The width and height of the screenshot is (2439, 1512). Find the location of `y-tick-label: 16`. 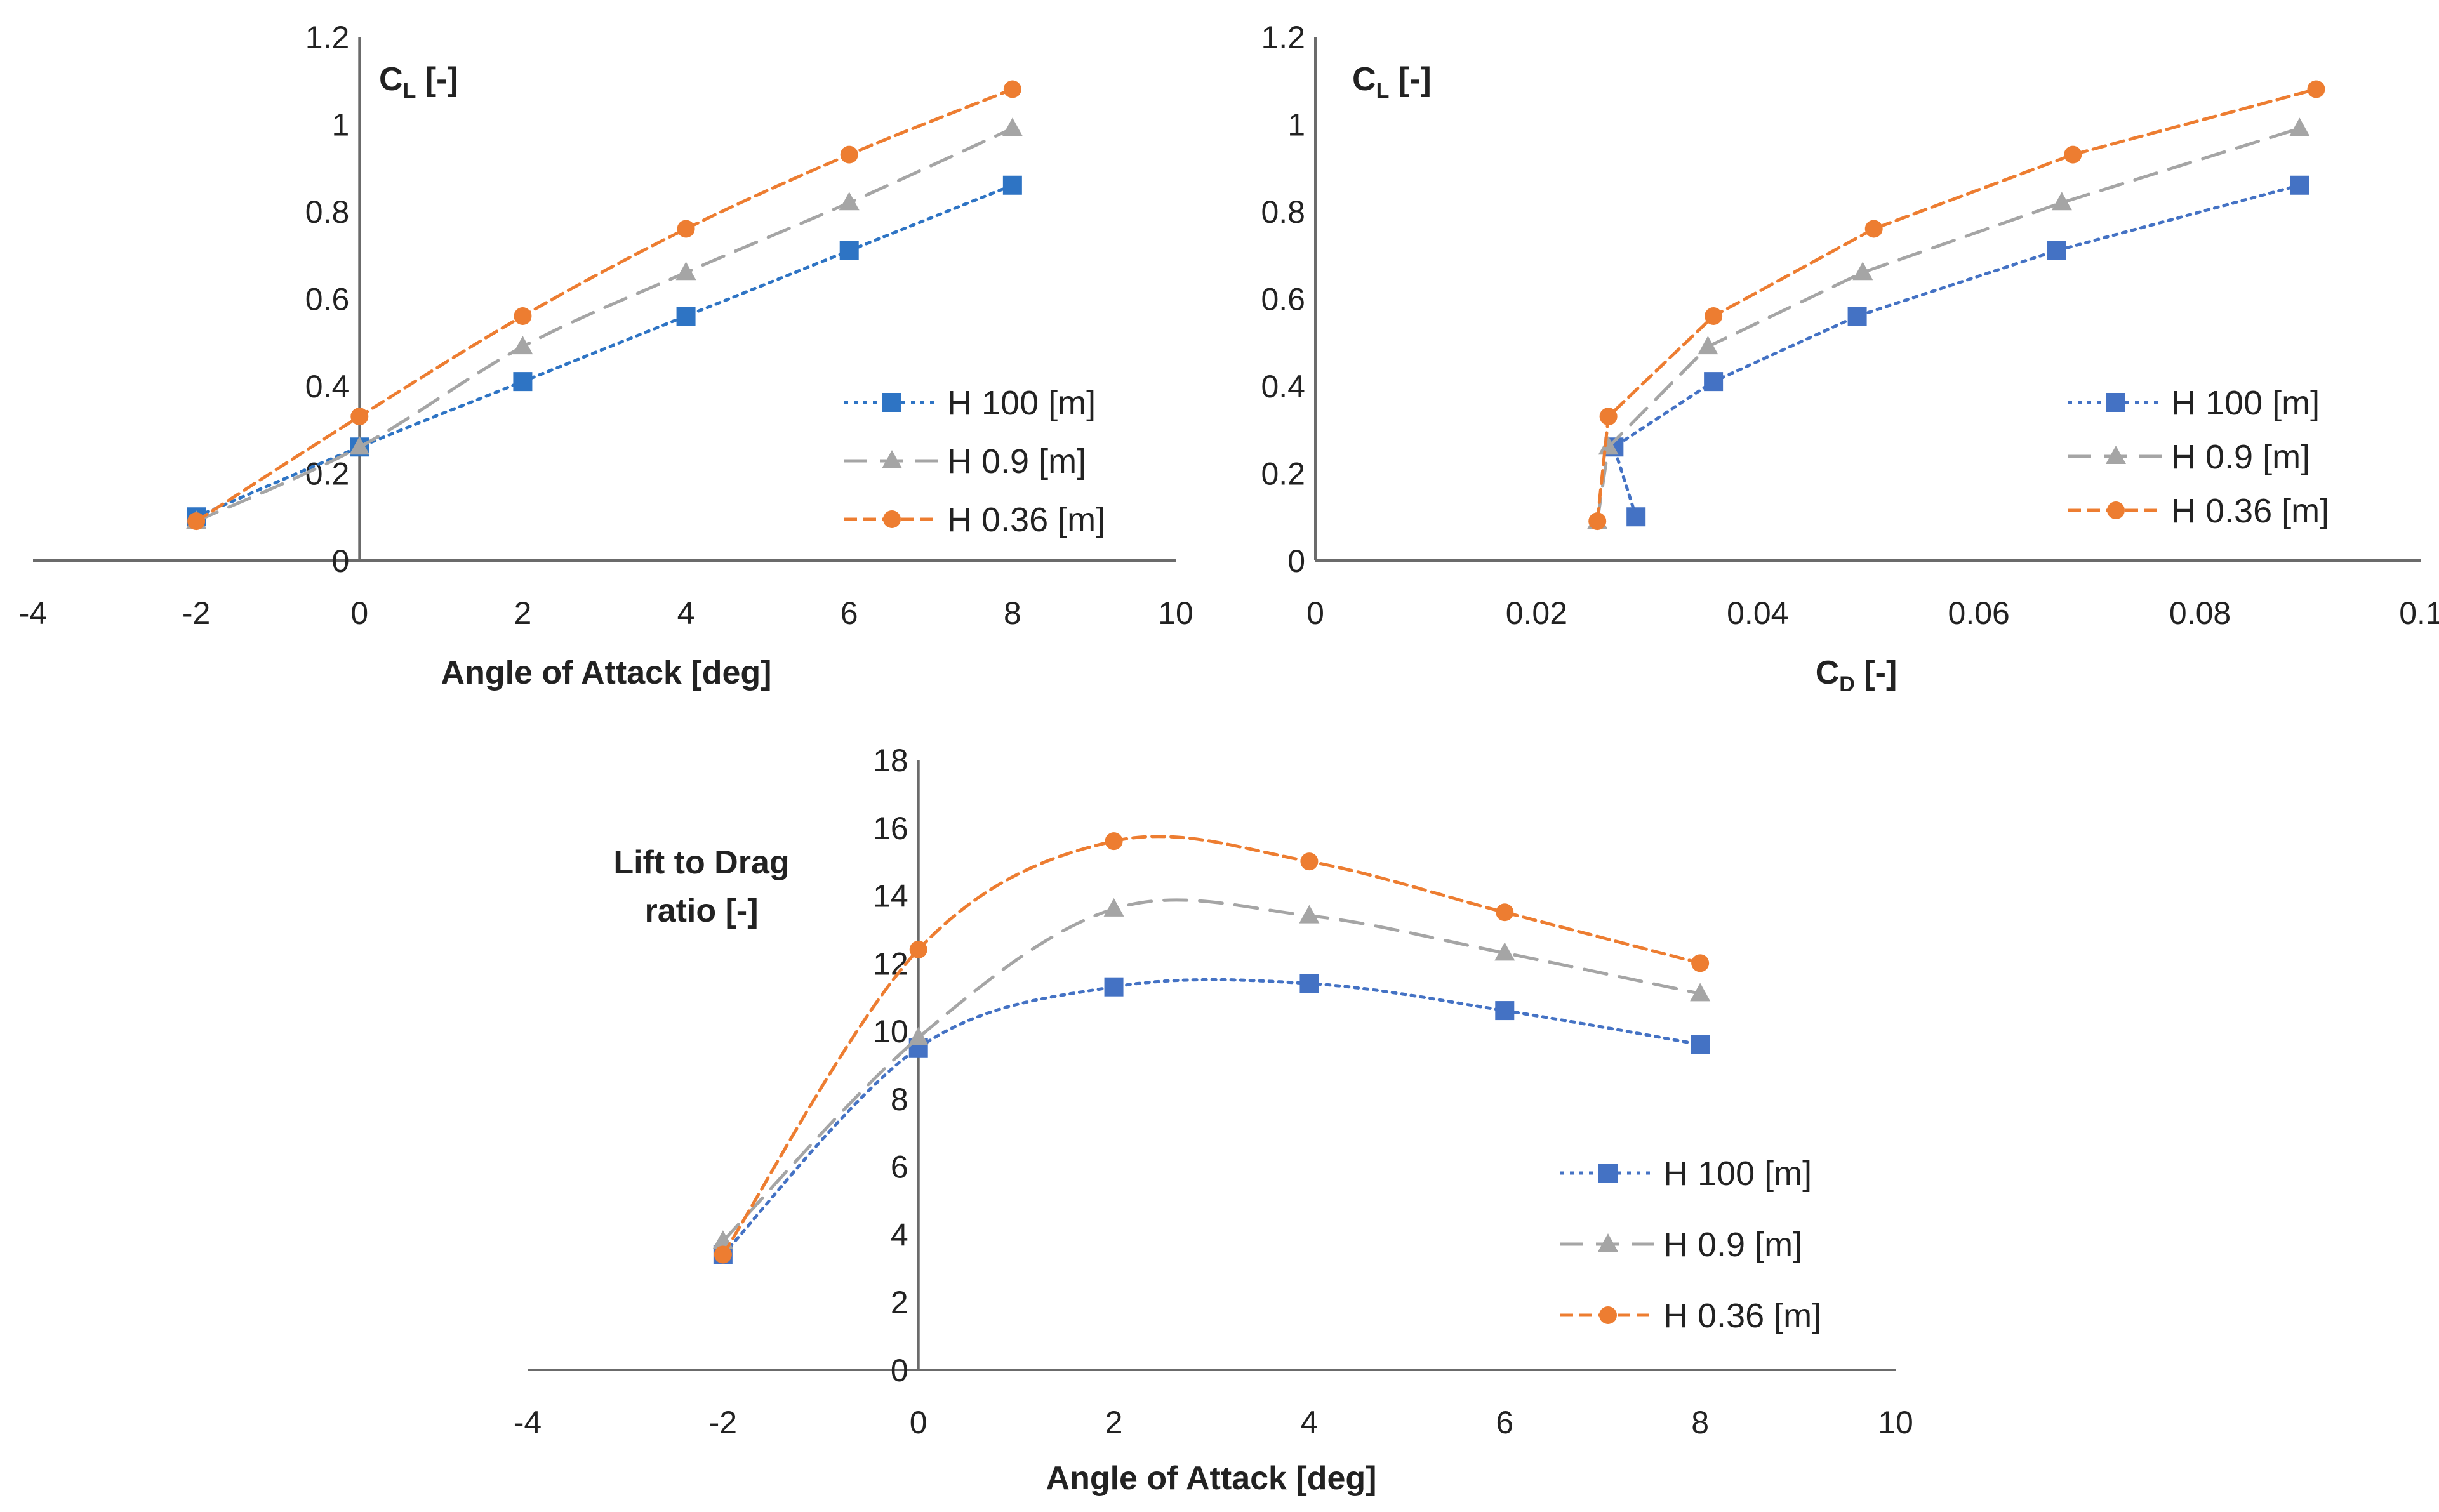

y-tick-label: 16 is located at coordinates (890, 828).